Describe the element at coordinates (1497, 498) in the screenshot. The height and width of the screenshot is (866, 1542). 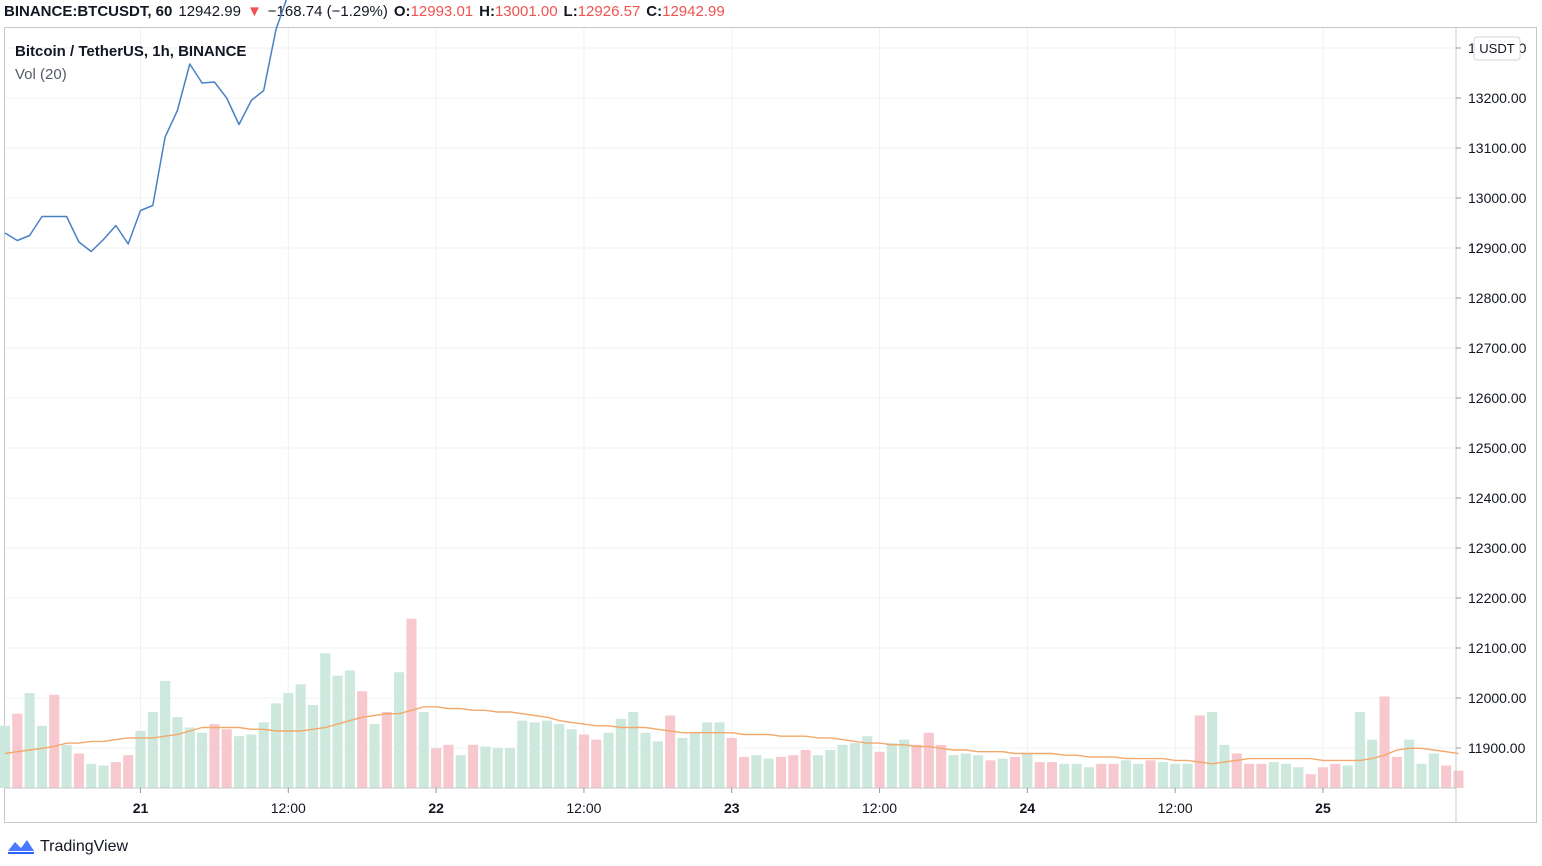
I see `y-tick-label: 12400.00` at that location.